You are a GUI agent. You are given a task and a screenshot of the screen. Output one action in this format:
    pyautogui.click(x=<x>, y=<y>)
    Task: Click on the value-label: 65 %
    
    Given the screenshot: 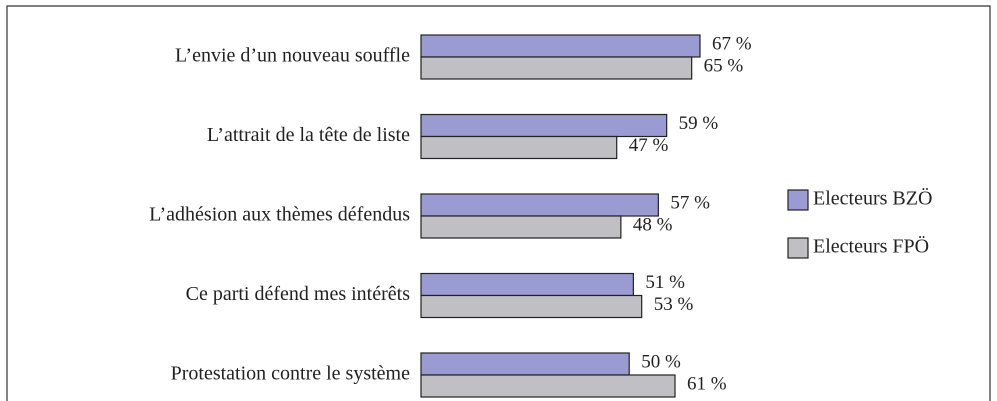 What is the action you would take?
    pyautogui.click(x=724, y=65)
    